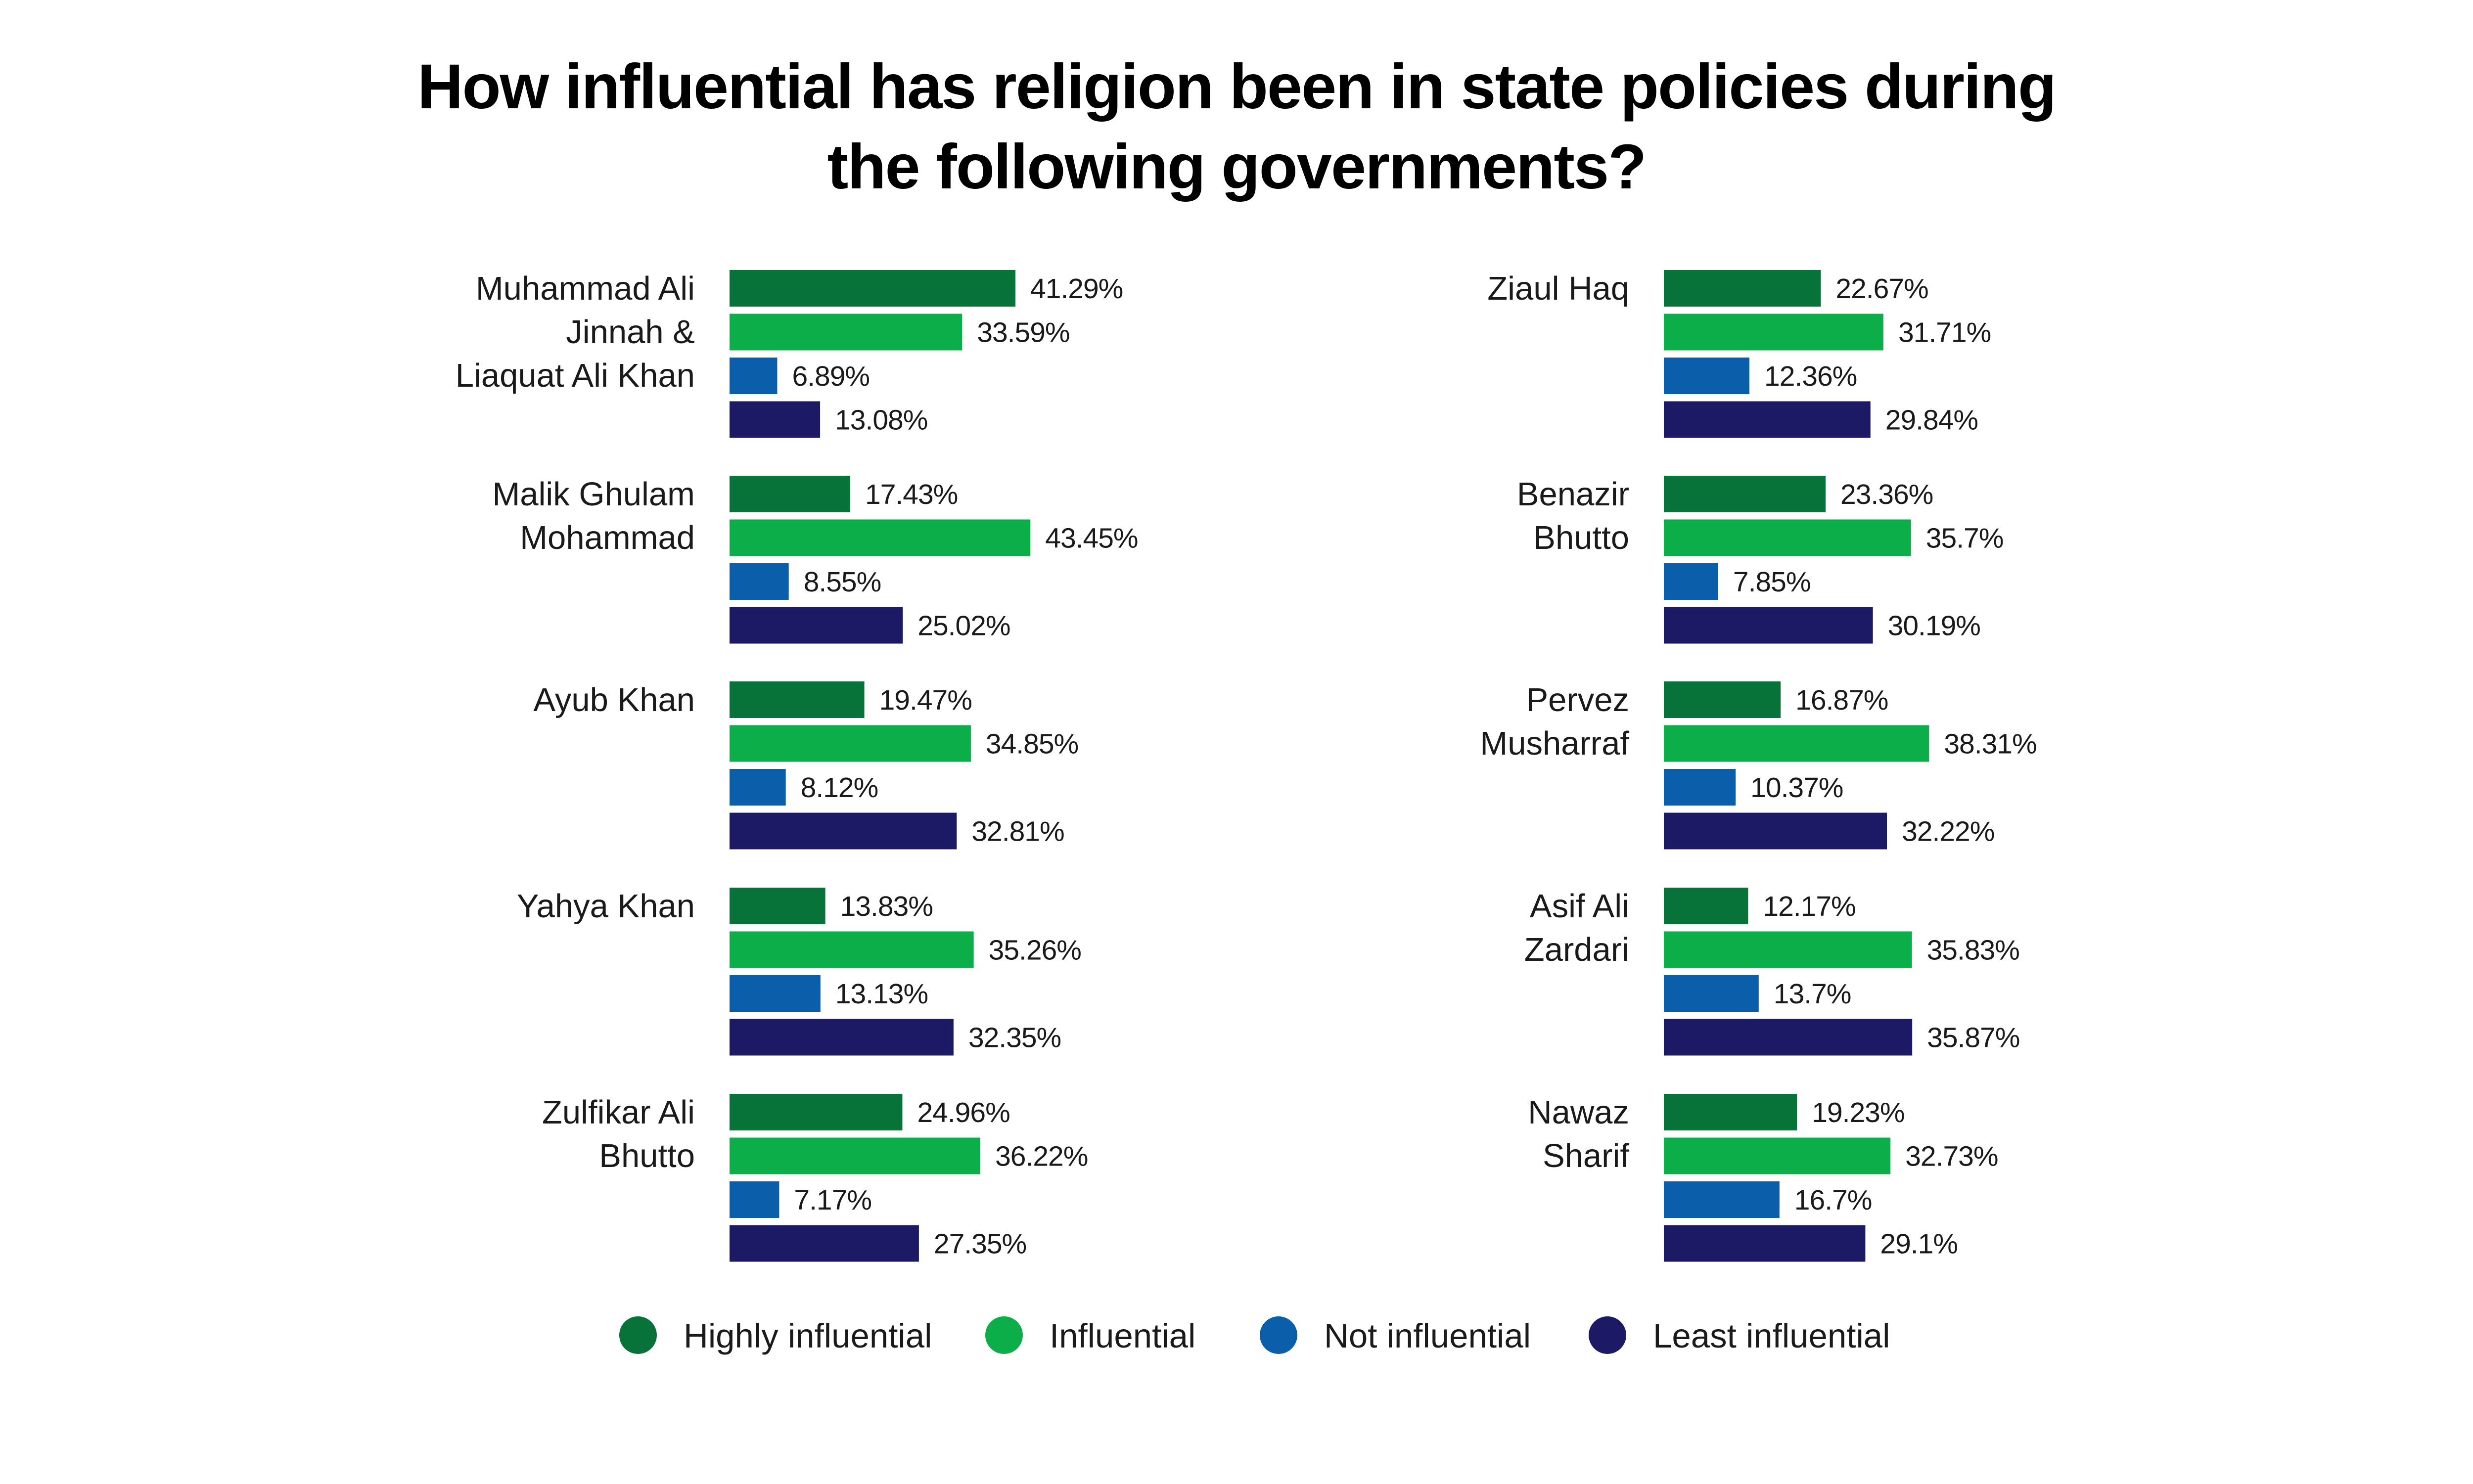 The image size is (2473, 1484). What do you see at coordinates (1579, 1112) in the screenshot?
I see `group-label: Nawaz` at bounding box center [1579, 1112].